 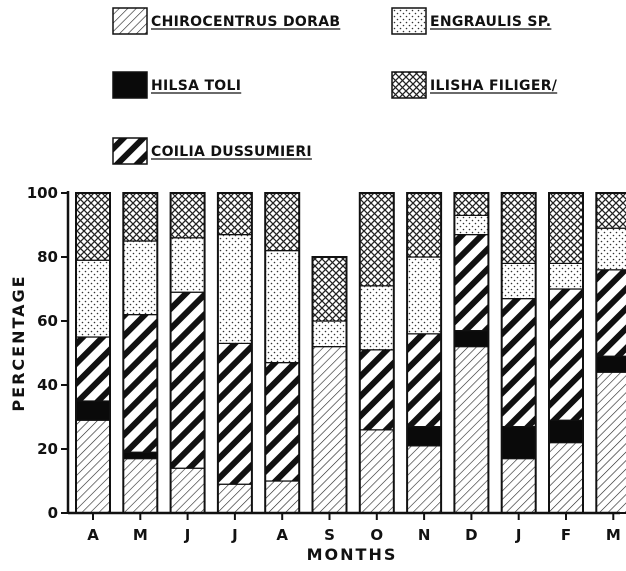 I want to click on legend-item: HILSA TOLI, so click(x=177, y=85).